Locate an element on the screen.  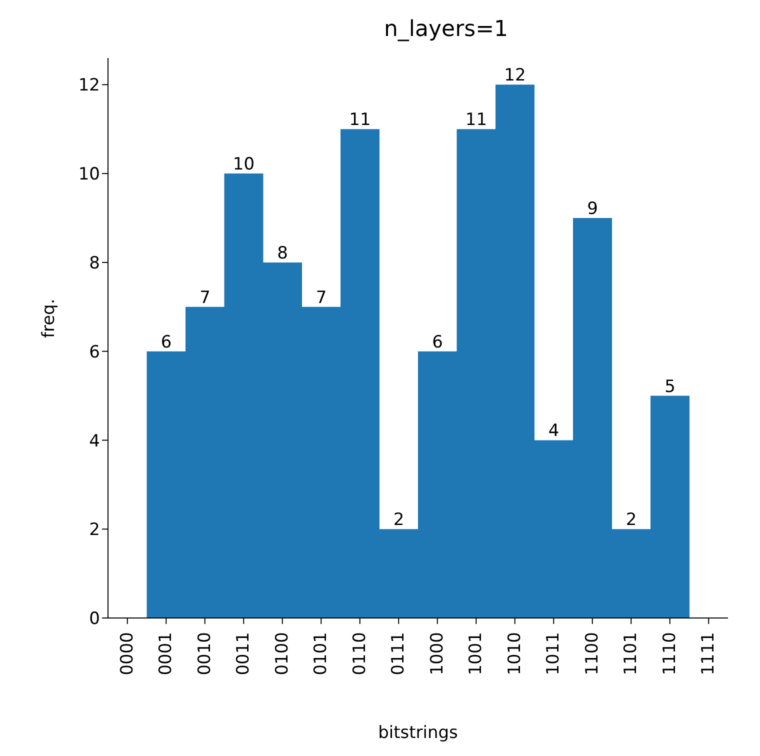
y-tick-label: 0 is located at coordinates (94, 619).